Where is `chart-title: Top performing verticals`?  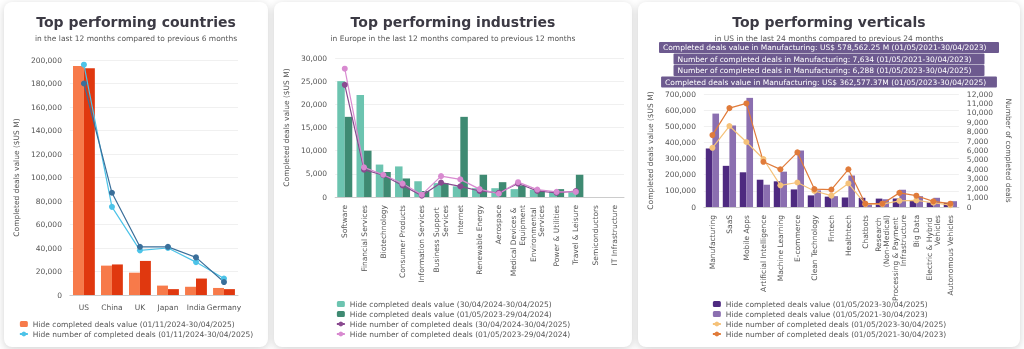 chart-title: Top performing verticals is located at coordinates (829, 22).